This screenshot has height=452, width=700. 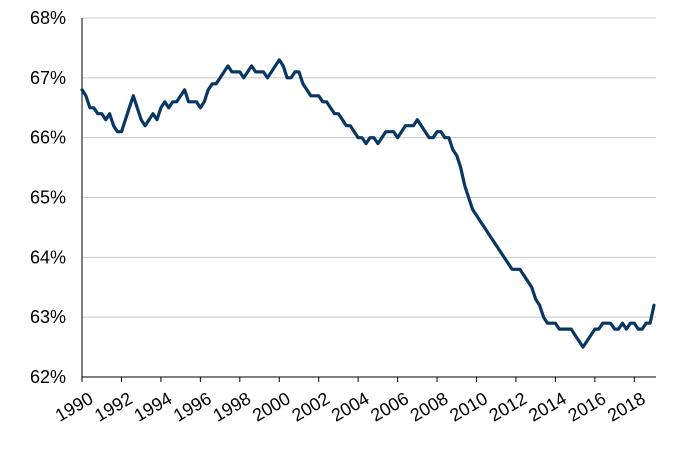 I want to click on x-tick-label: 2002, so click(x=310, y=406).